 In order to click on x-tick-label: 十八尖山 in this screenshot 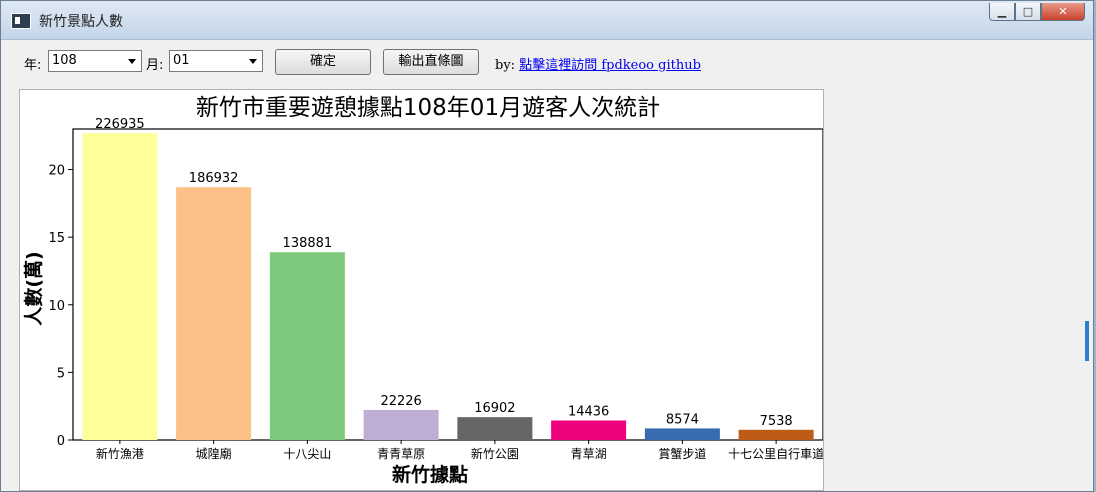, I will do `click(307, 454)`.